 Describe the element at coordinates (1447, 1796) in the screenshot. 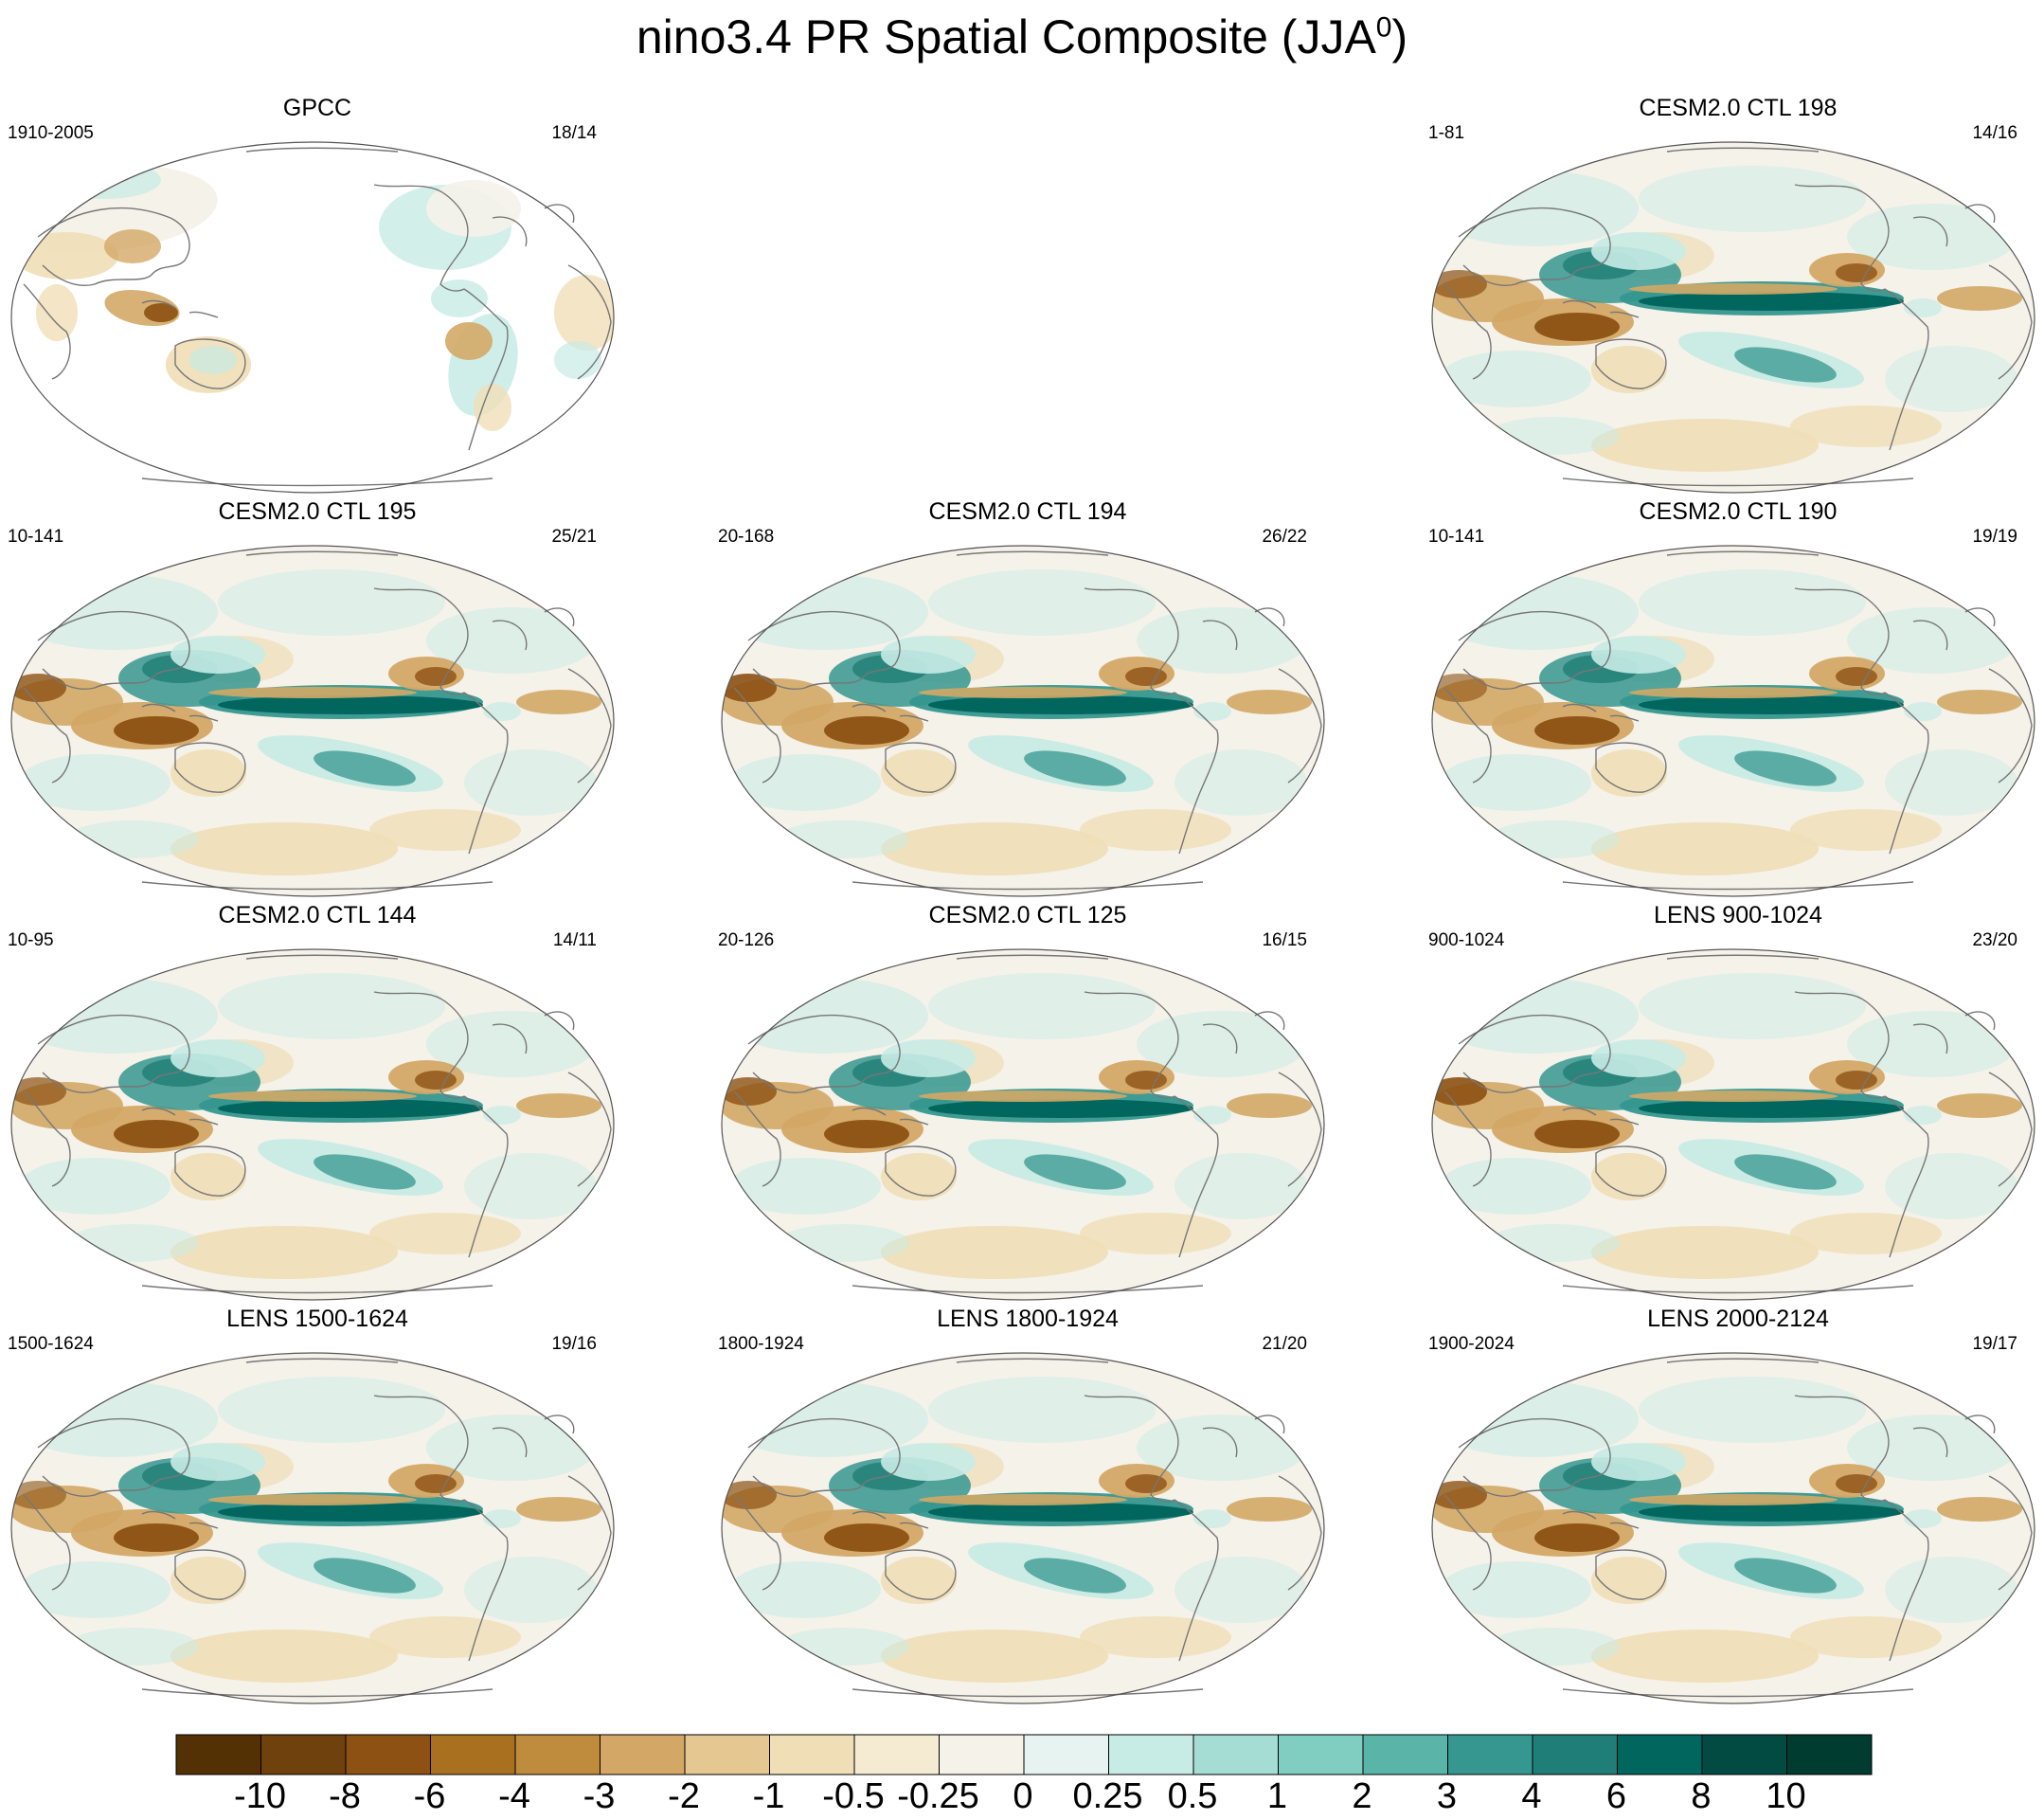

I see `colorbar-tick-label: 3` at that location.